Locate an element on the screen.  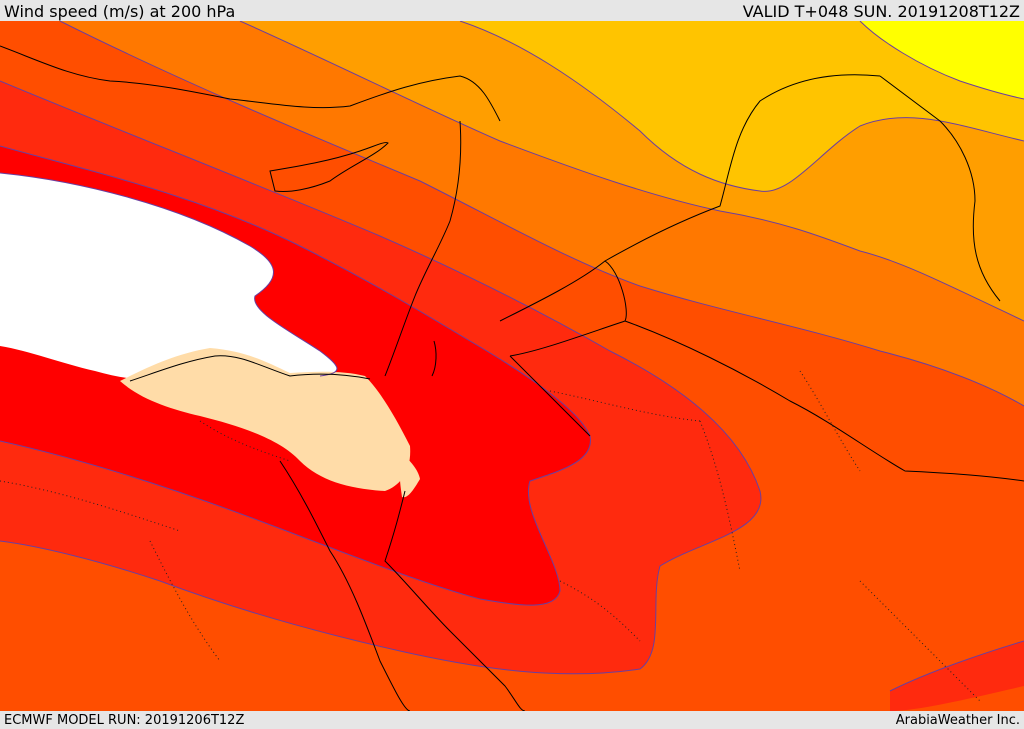
map-title: Wind speed (m/s) at 200 hPa is located at coordinates (120, 11).